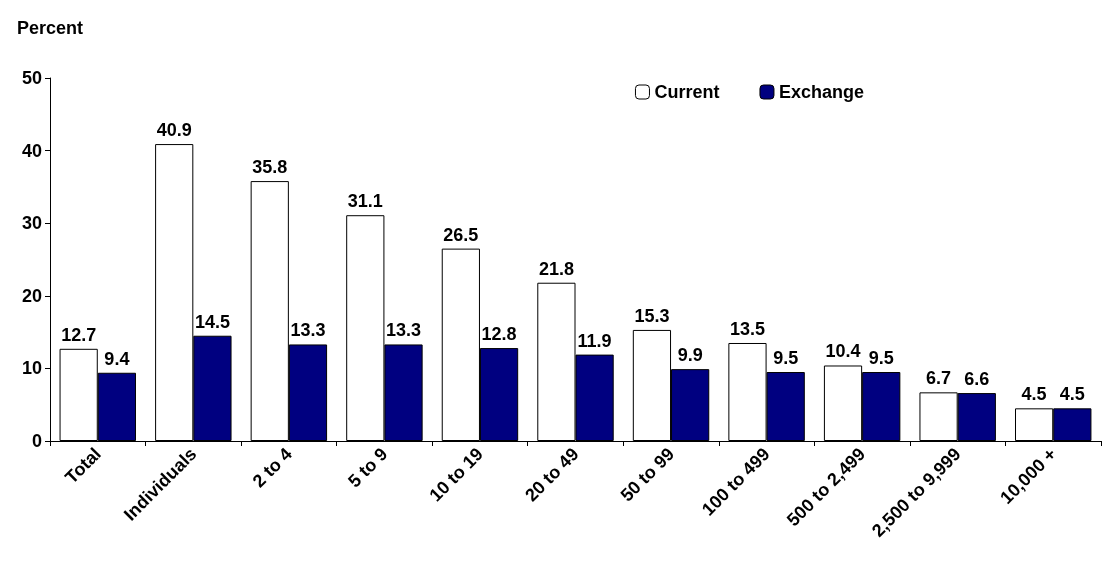  What do you see at coordinates (270, 167) in the screenshot?
I see `data-label: 35.8` at bounding box center [270, 167].